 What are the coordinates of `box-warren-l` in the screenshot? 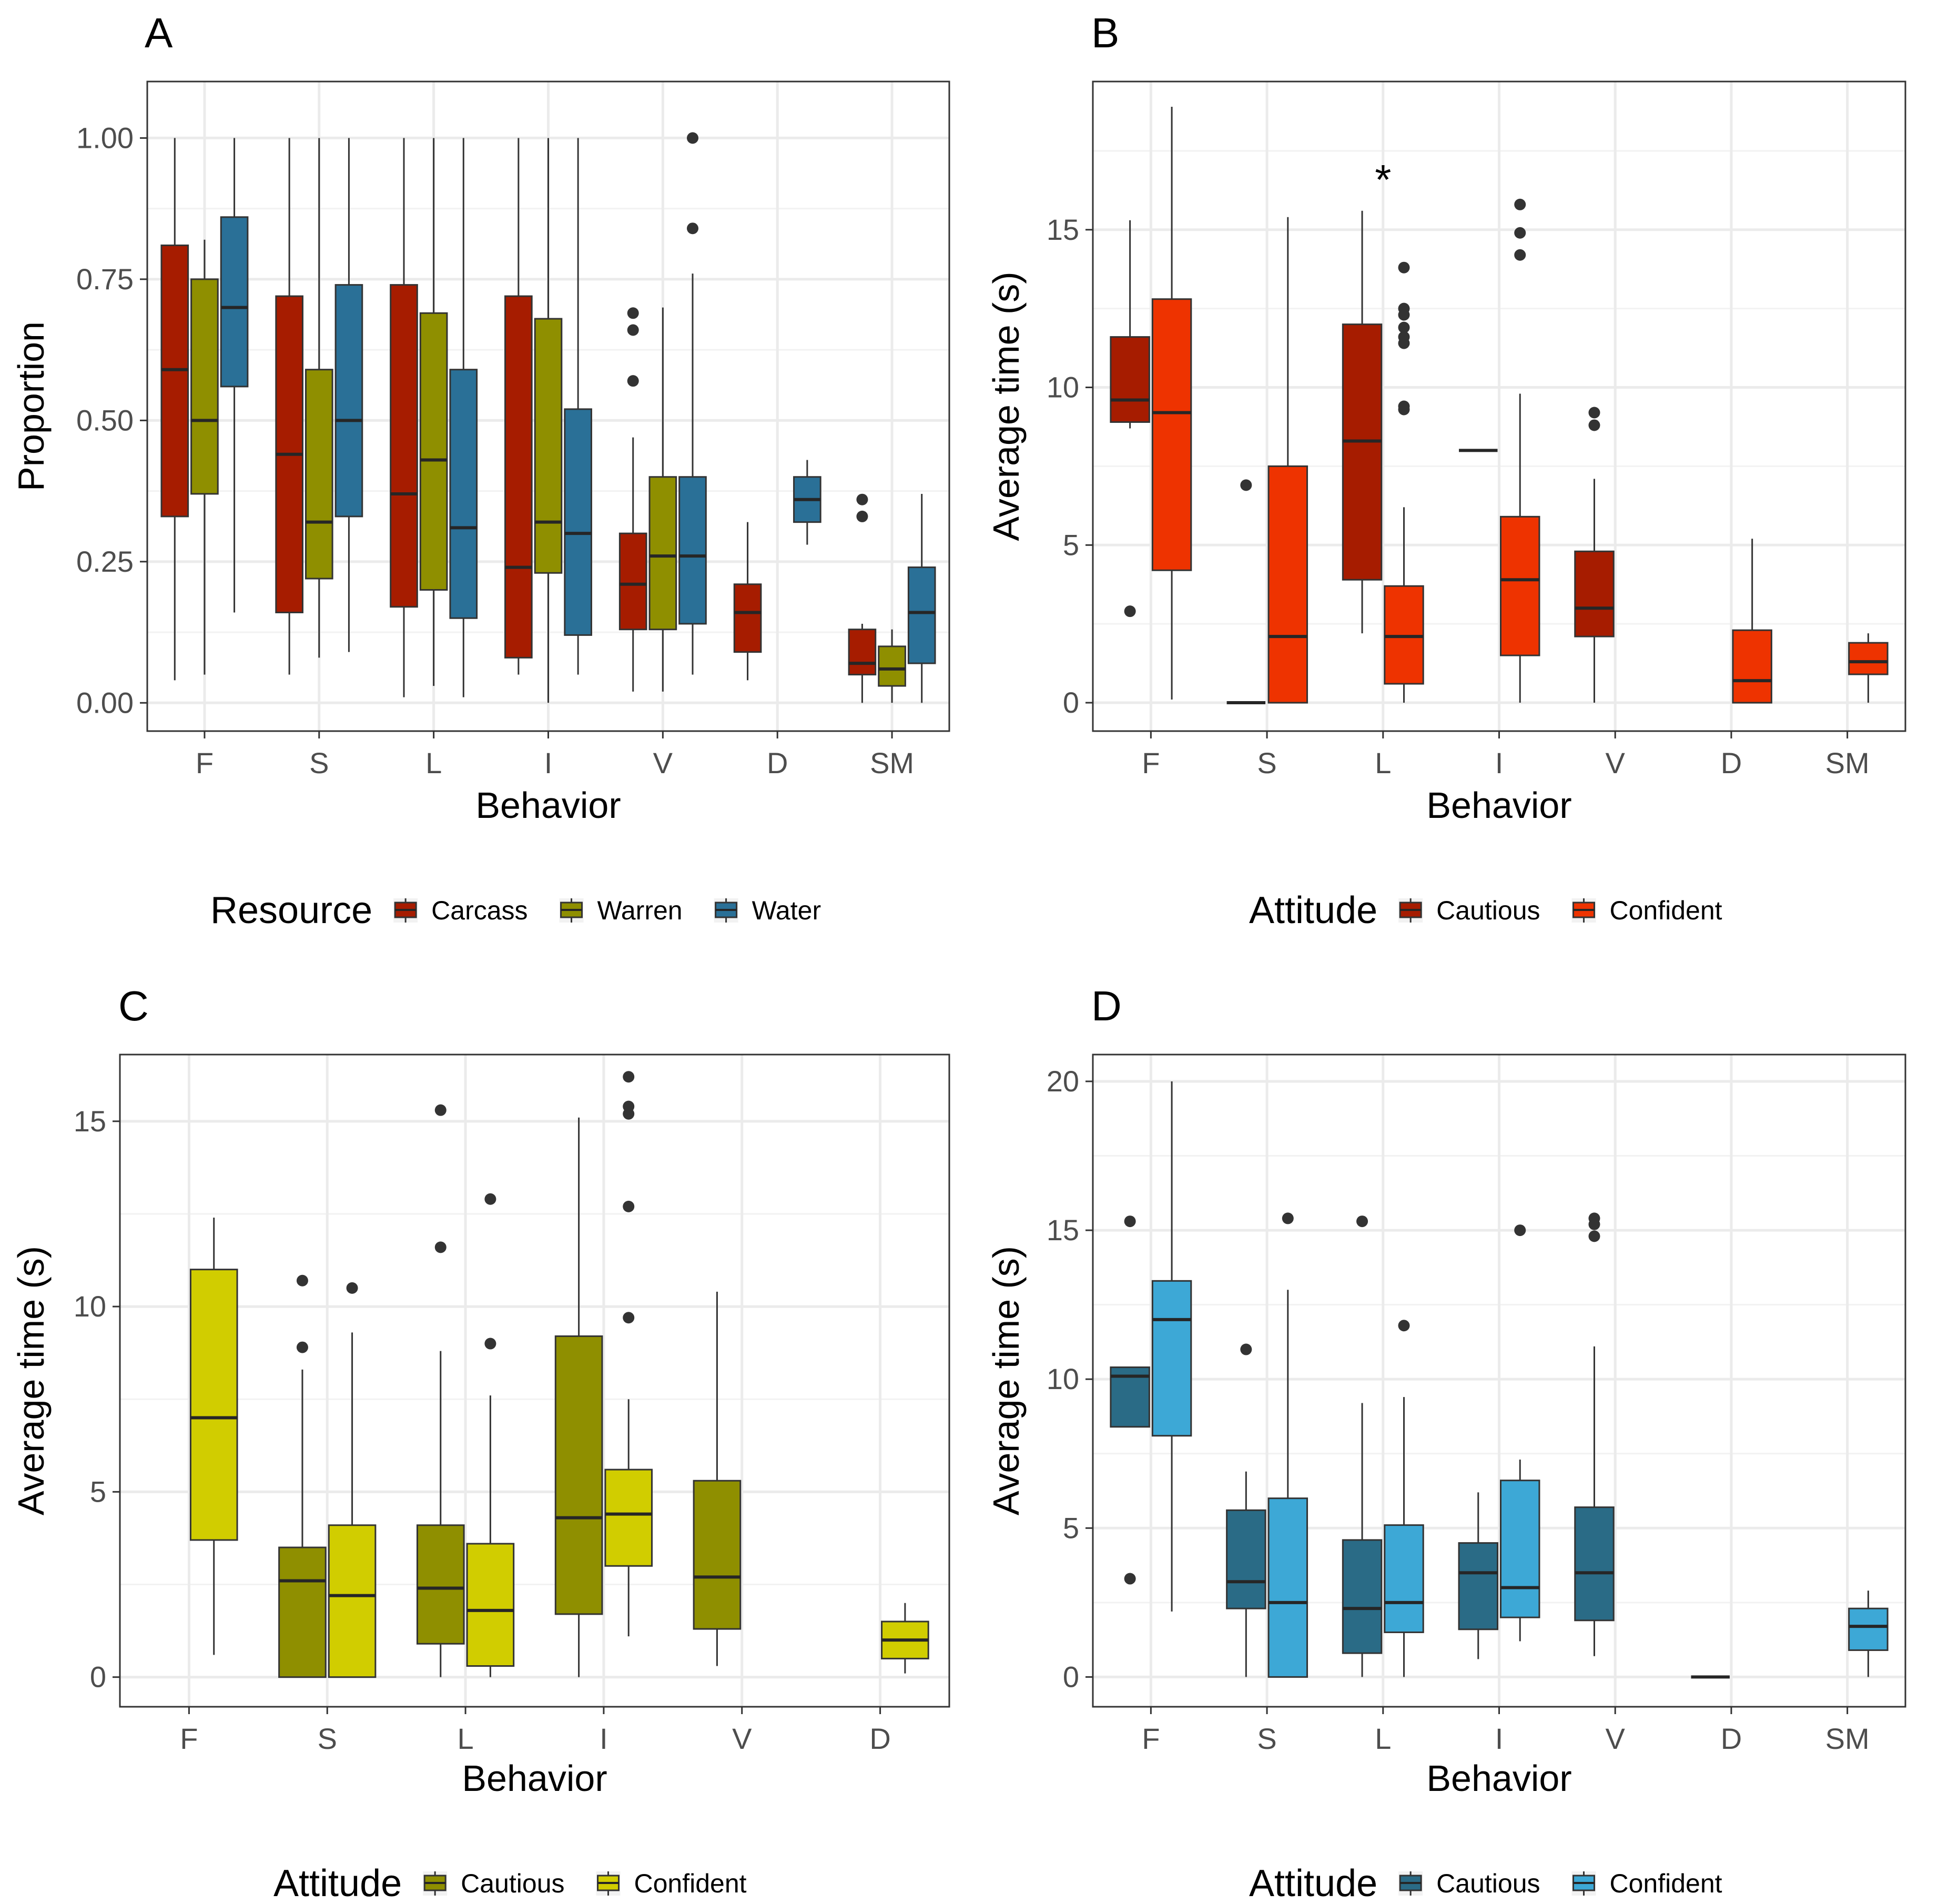 It's located at (433, 412).